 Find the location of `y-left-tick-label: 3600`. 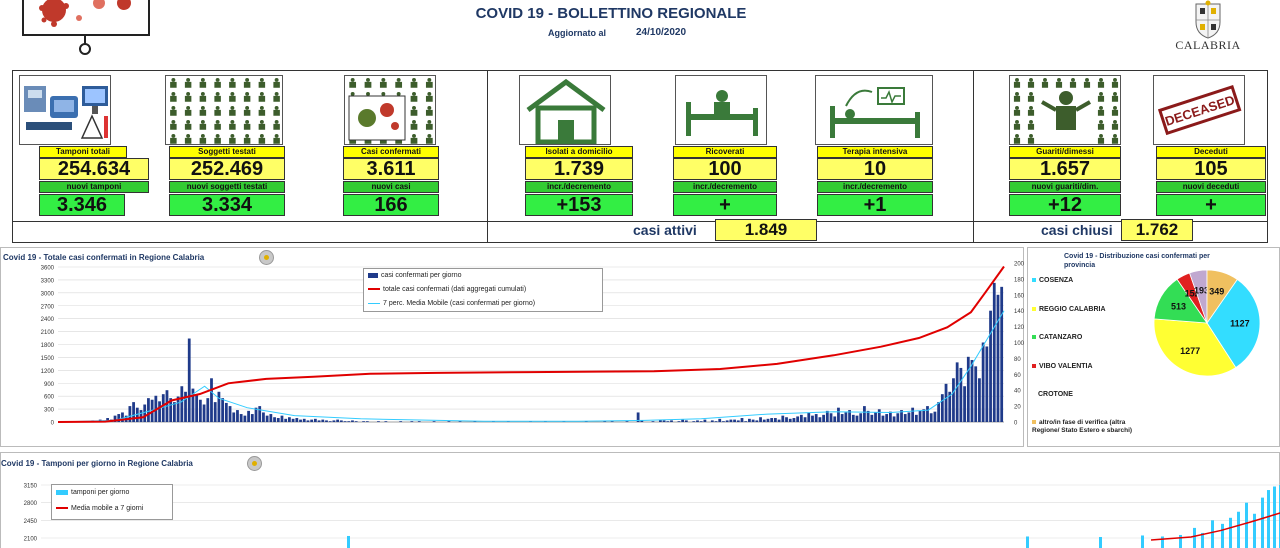

y-left-tick-label: 3600 is located at coordinates (48, 269).